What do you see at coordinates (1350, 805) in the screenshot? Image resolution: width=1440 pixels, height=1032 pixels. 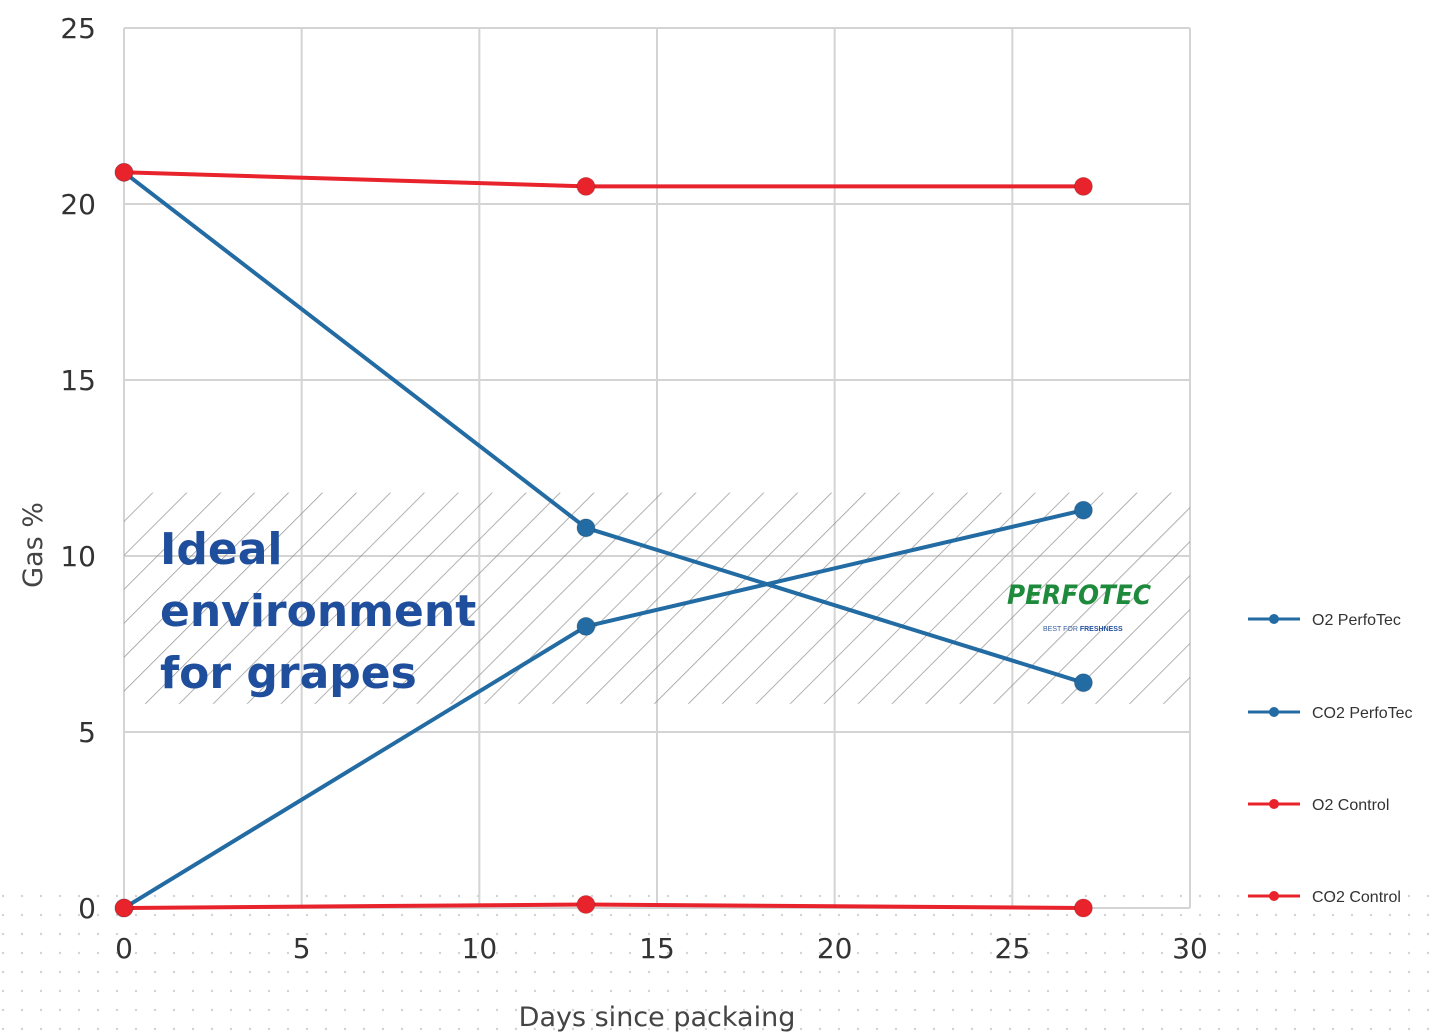 I see `legend-label-2: O2 Control` at bounding box center [1350, 805].